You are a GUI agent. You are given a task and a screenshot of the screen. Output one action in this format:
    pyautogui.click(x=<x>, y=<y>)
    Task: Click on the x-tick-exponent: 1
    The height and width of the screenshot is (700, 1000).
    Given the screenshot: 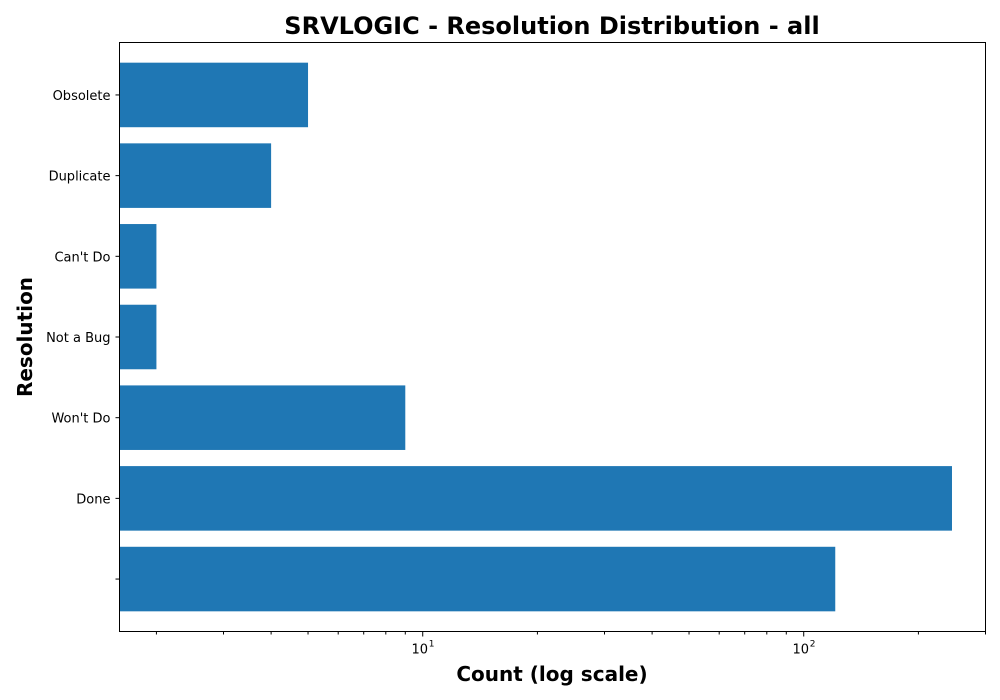 What is the action you would take?
    pyautogui.click(x=432, y=645)
    